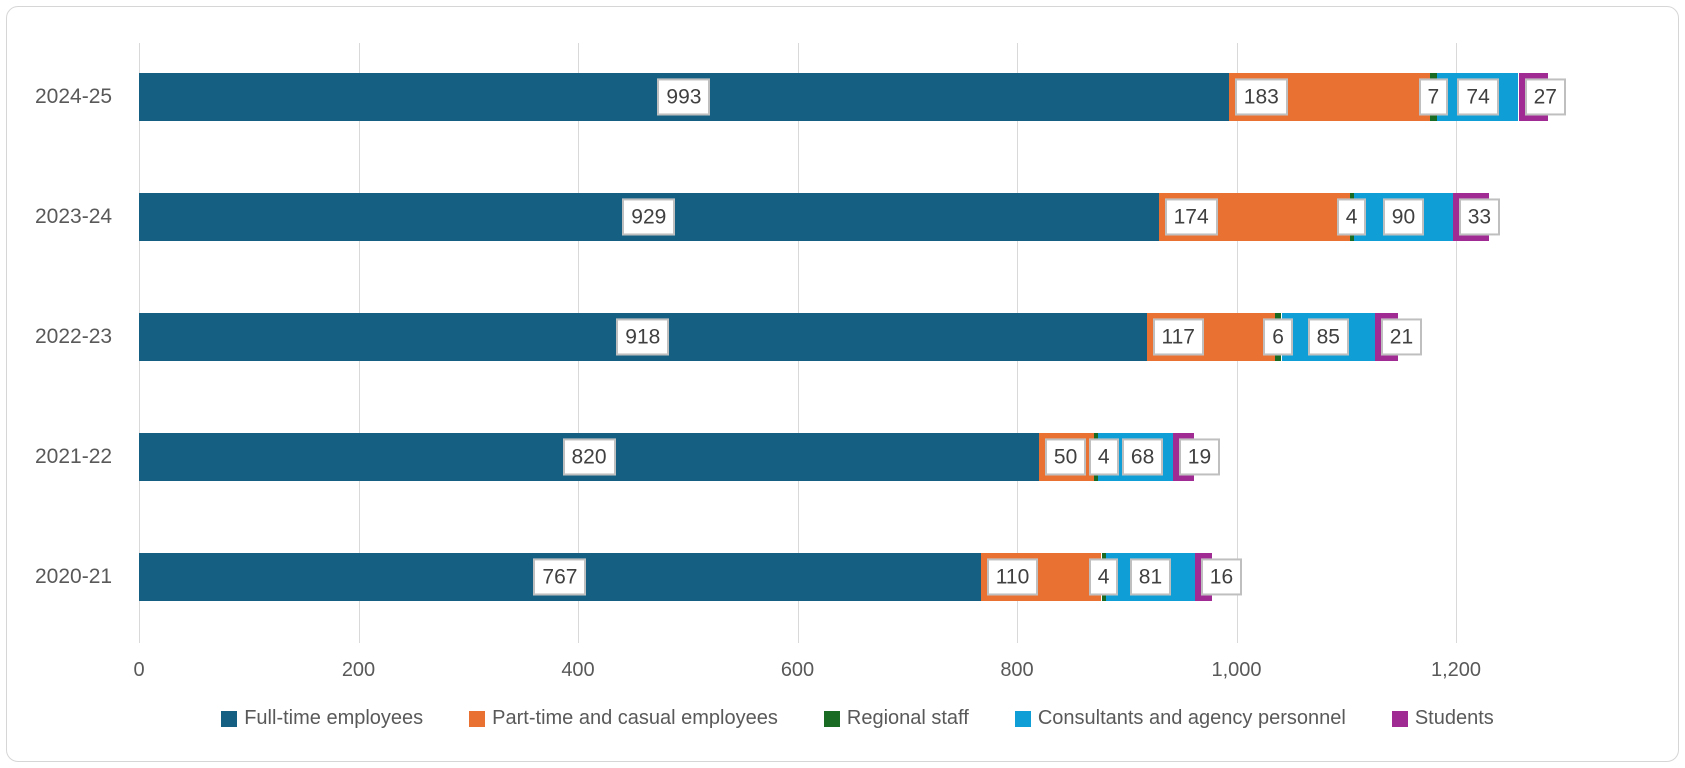 The width and height of the screenshot is (1685, 768). What do you see at coordinates (1401, 337) in the screenshot?
I see `data-label: 21` at bounding box center [1401, 337].